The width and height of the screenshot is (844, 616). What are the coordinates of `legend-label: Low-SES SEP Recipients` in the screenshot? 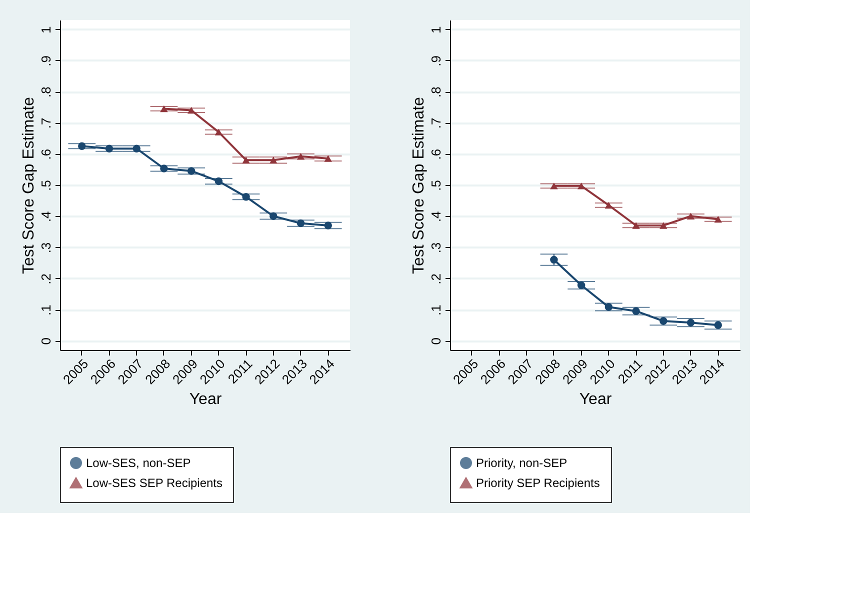 It's located at (154, 483).